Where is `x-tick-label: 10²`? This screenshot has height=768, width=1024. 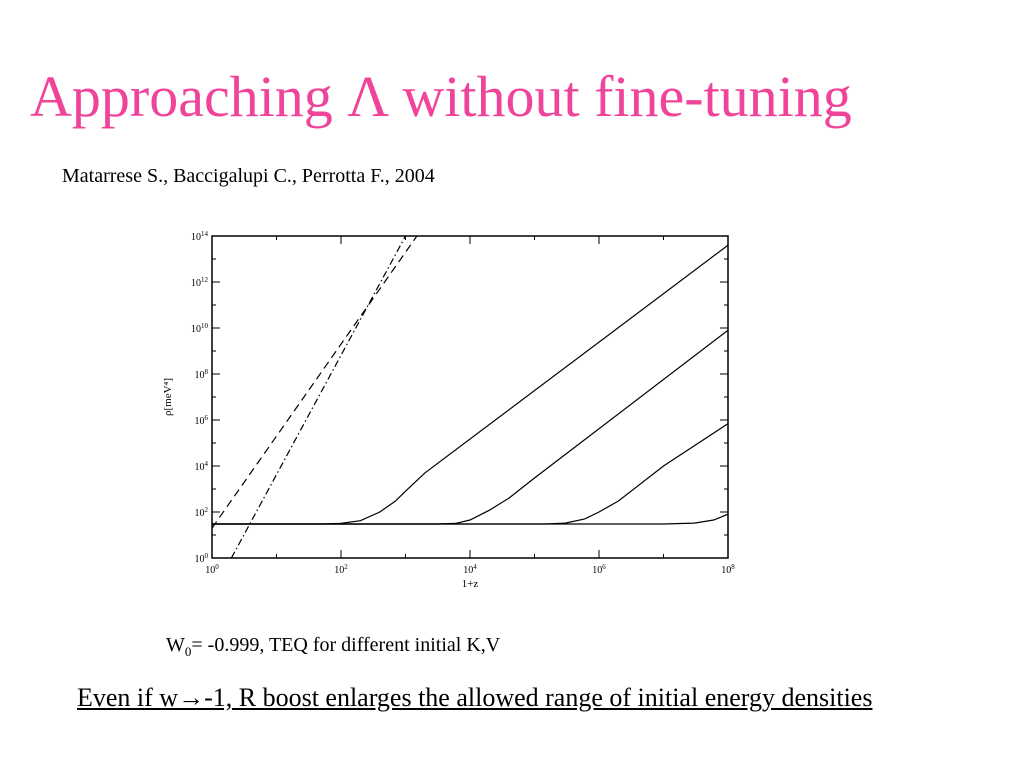 x-tick-label: 10² is located at coordinates (341, 569).